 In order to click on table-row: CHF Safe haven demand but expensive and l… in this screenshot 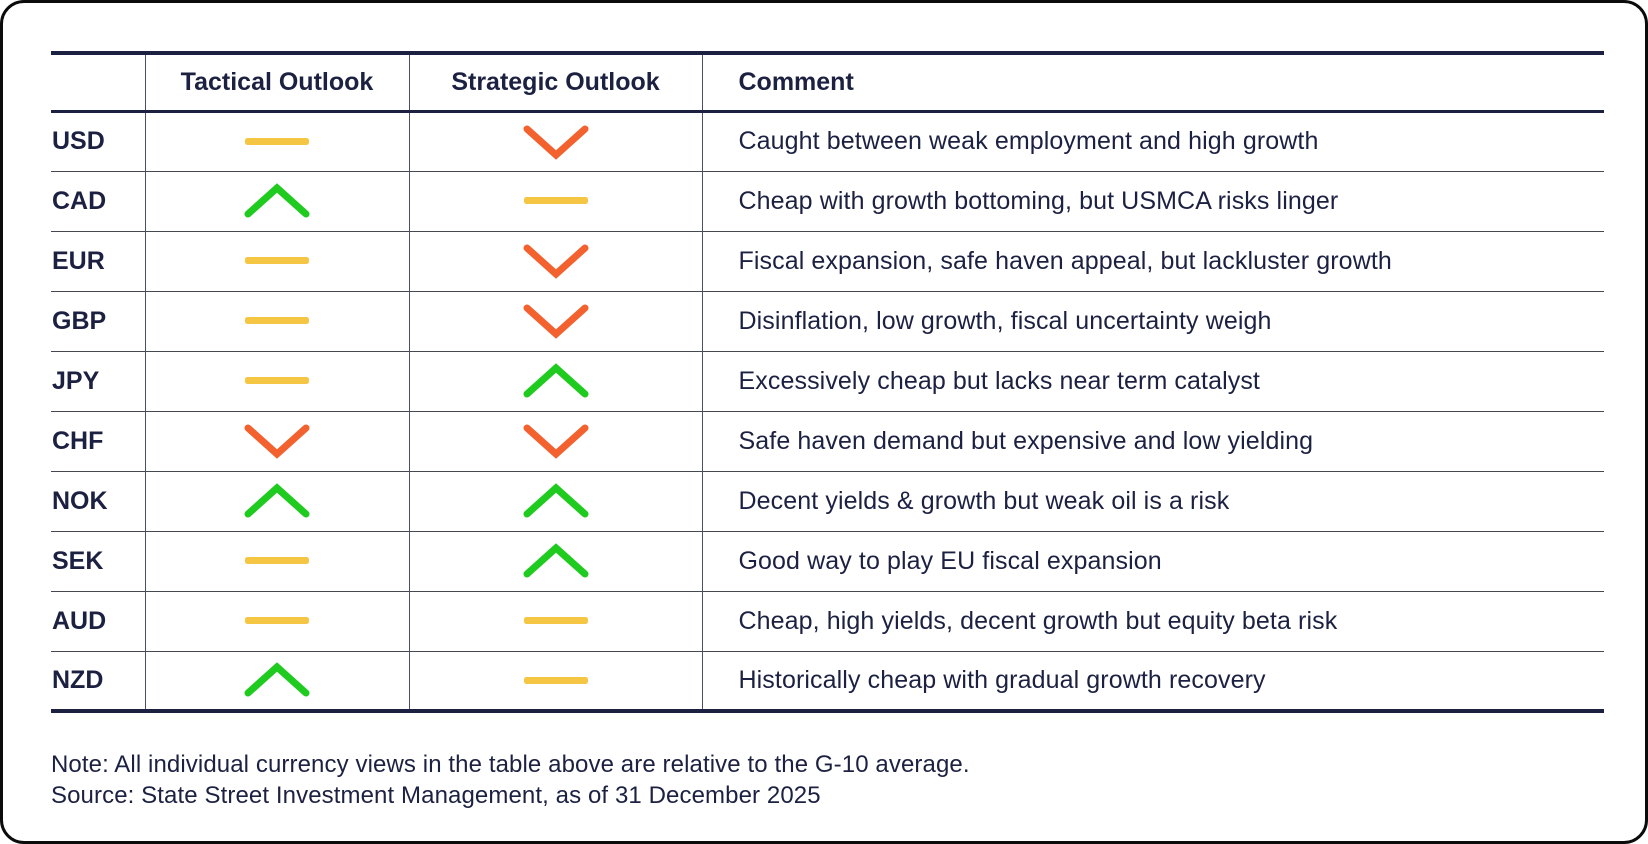, I will do `click(827, 441)`.